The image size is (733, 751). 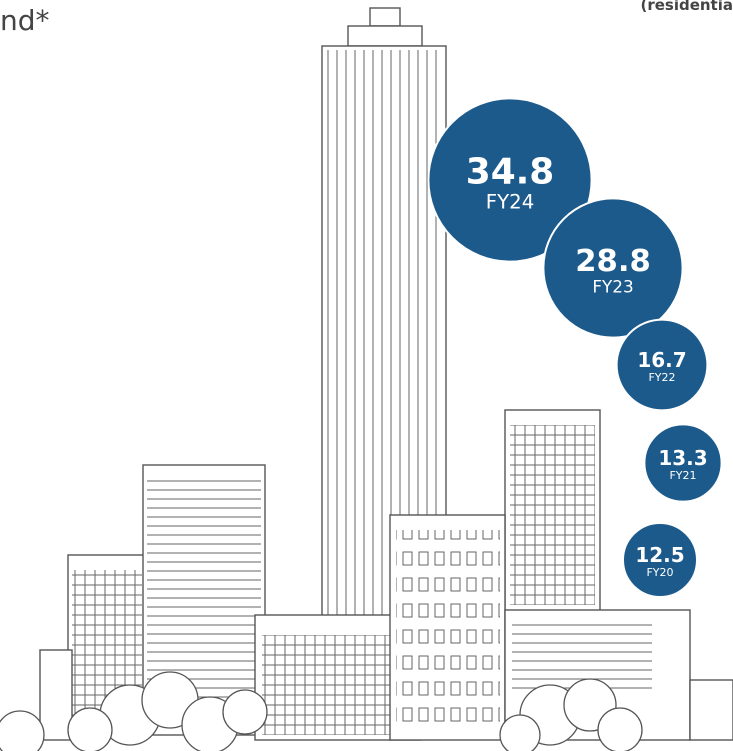 What do you see at coordinates (661, 360) in the screenshot?
I see `value-label: 16.7` at bounding box center [661, 360].